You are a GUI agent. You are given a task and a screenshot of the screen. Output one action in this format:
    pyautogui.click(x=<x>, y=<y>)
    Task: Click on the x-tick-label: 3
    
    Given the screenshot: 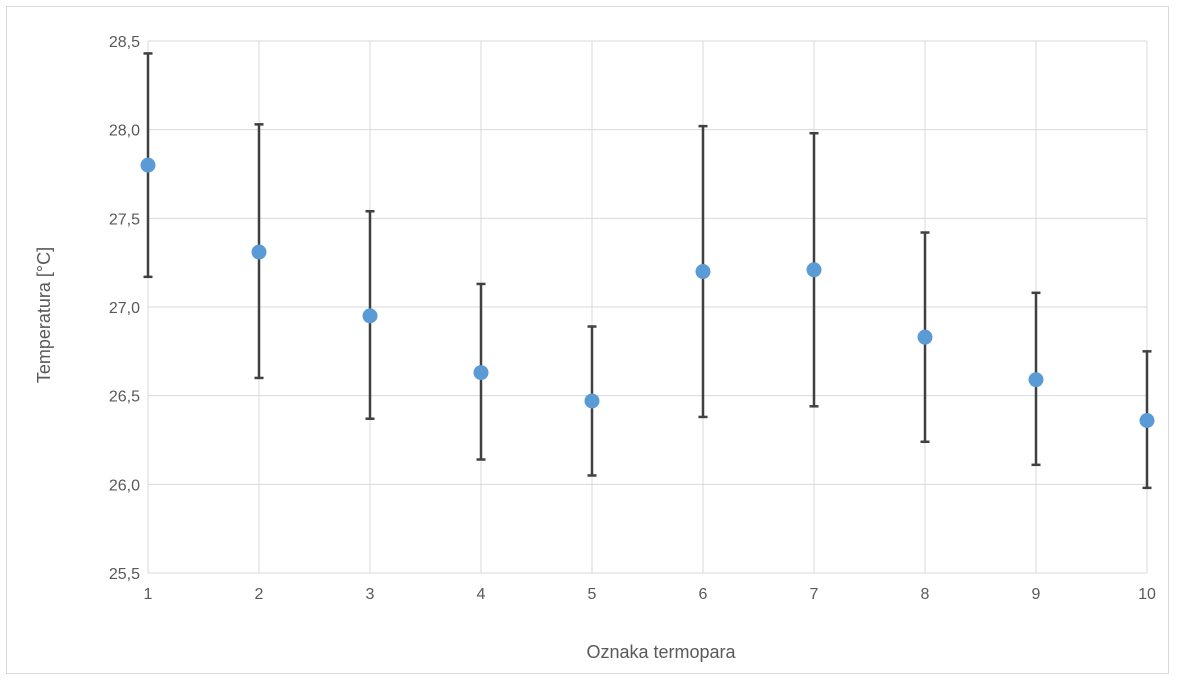 What is the action you would take?
    pyautogui.click(x=370, y=594)
    